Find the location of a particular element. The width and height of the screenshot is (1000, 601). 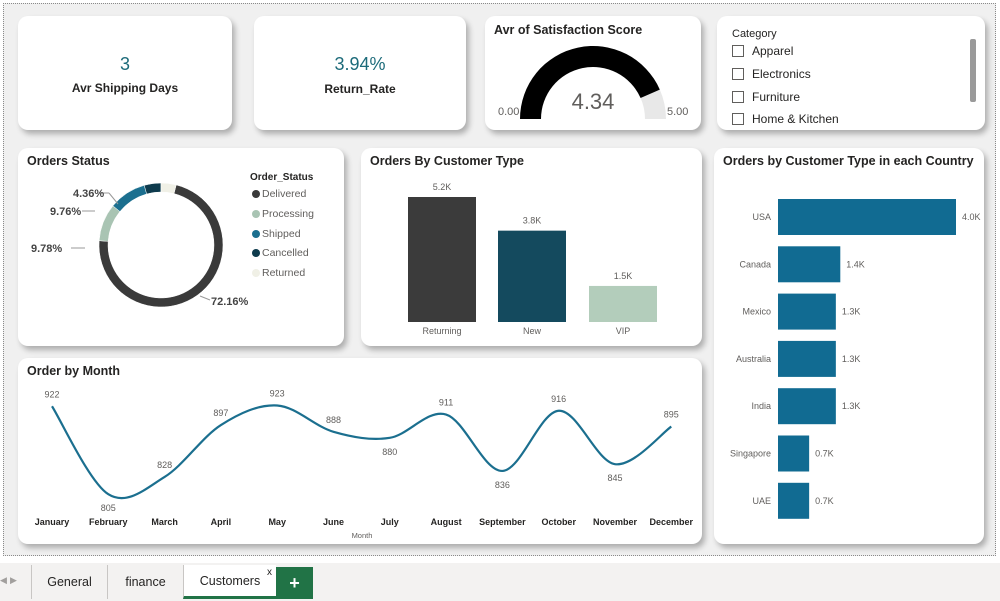

point-data-label: 916 is located at coordinates (558, 399).